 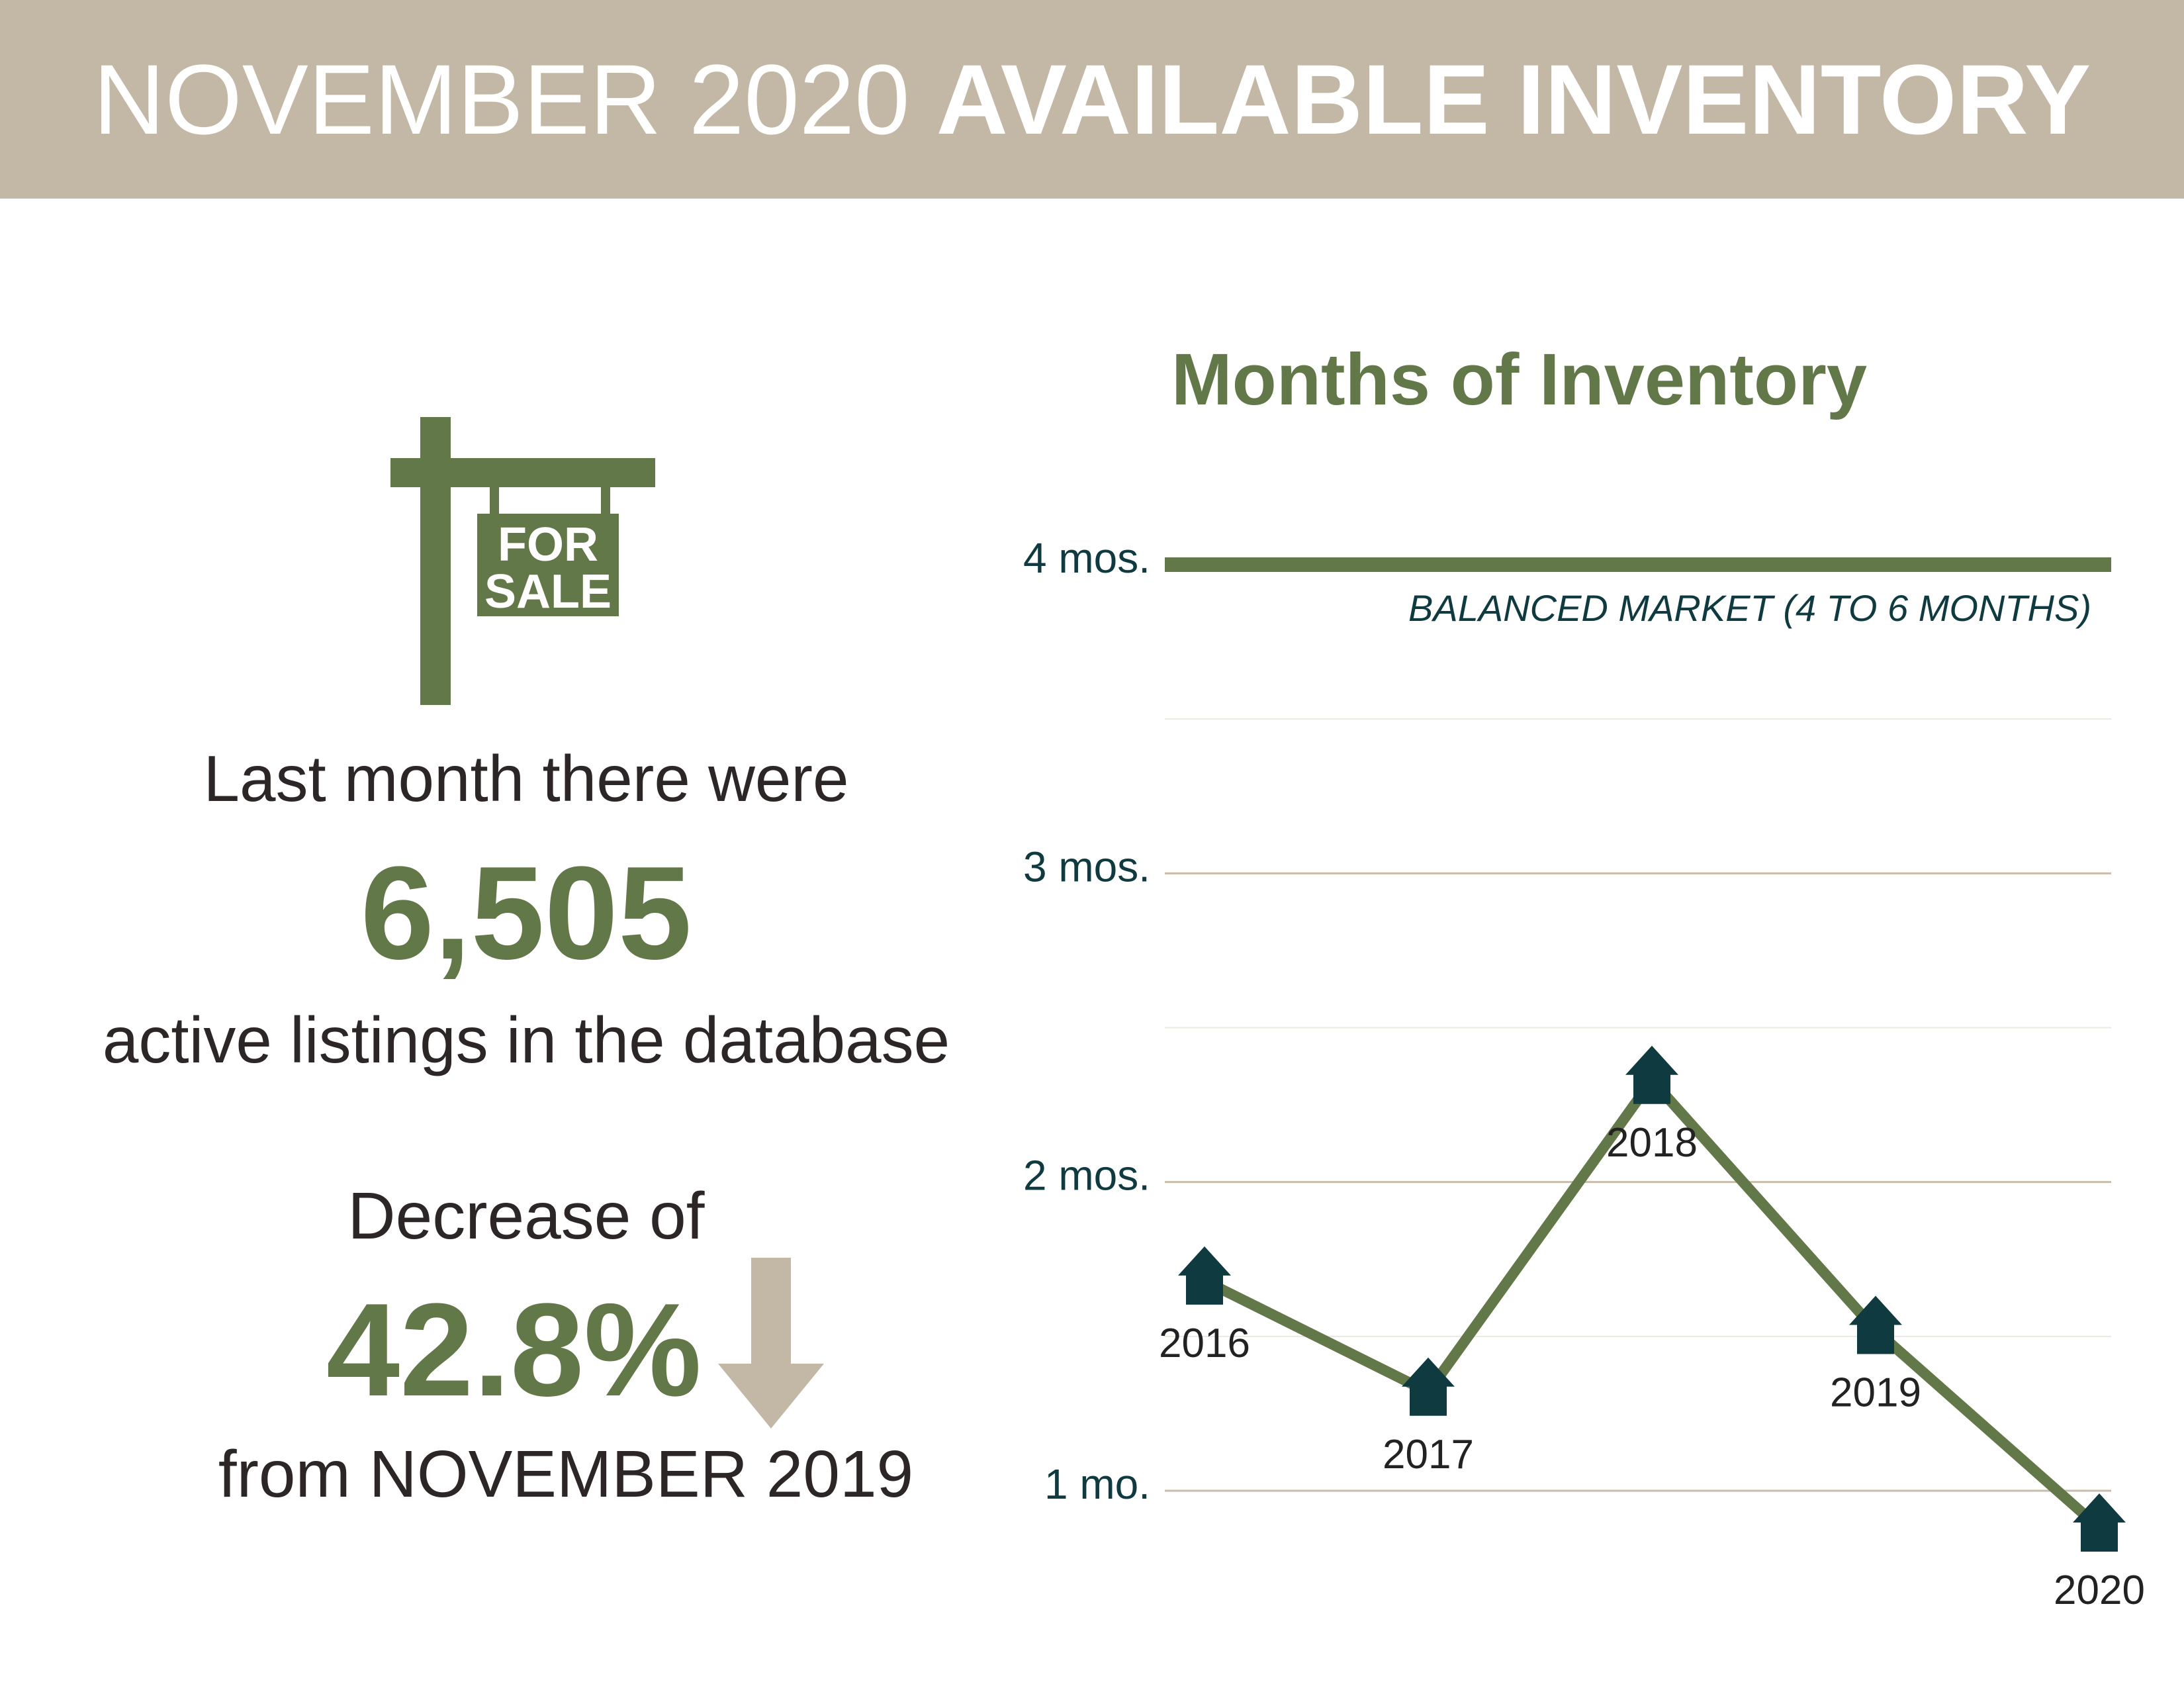 I want to click on data-point-year-label: 2017, so click(x=1428, y=1454).